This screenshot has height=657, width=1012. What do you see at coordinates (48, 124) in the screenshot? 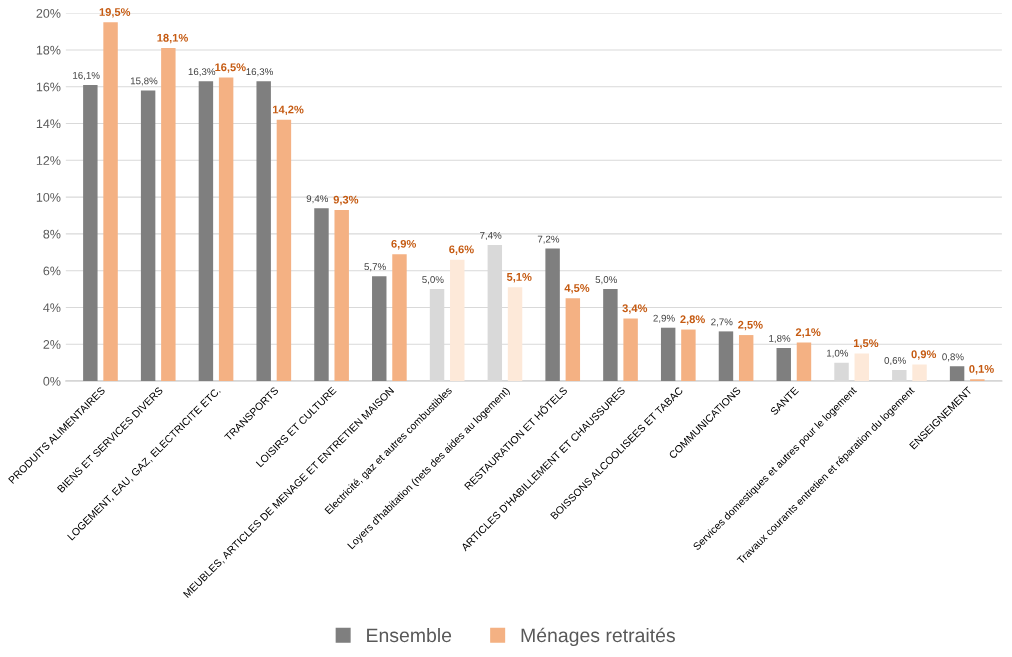
I see `y-tick-label: 14%` at bounding box center [48, 124].